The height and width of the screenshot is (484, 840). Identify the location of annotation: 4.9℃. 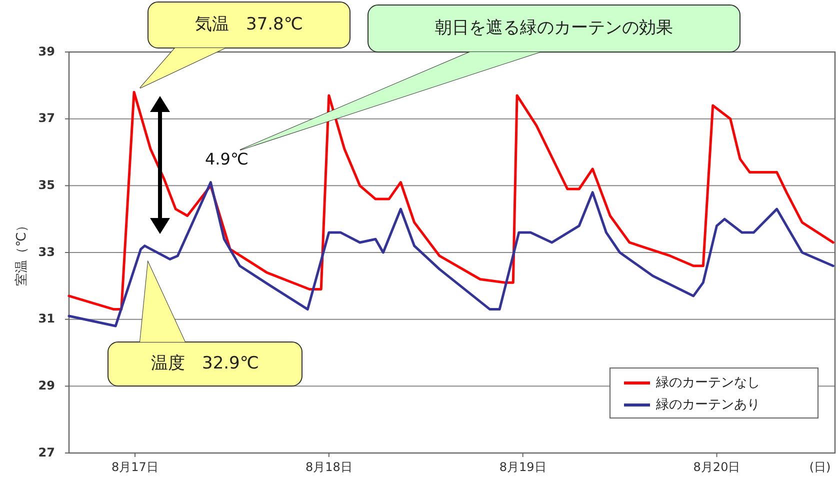
(226, 158).